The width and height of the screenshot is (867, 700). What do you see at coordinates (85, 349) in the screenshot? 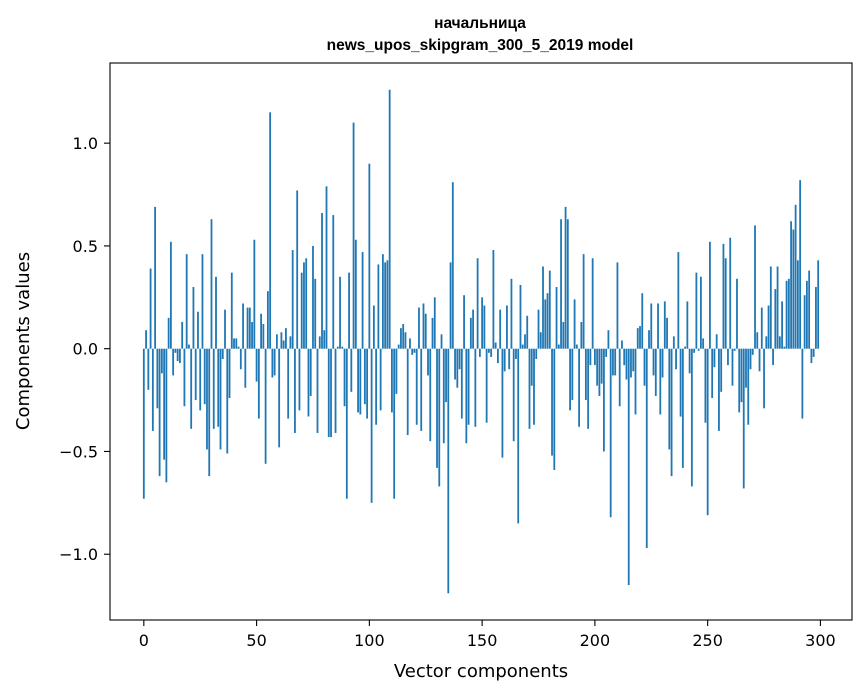
I see `y-tick-label: 0.0` at bounding box center [85, 349].